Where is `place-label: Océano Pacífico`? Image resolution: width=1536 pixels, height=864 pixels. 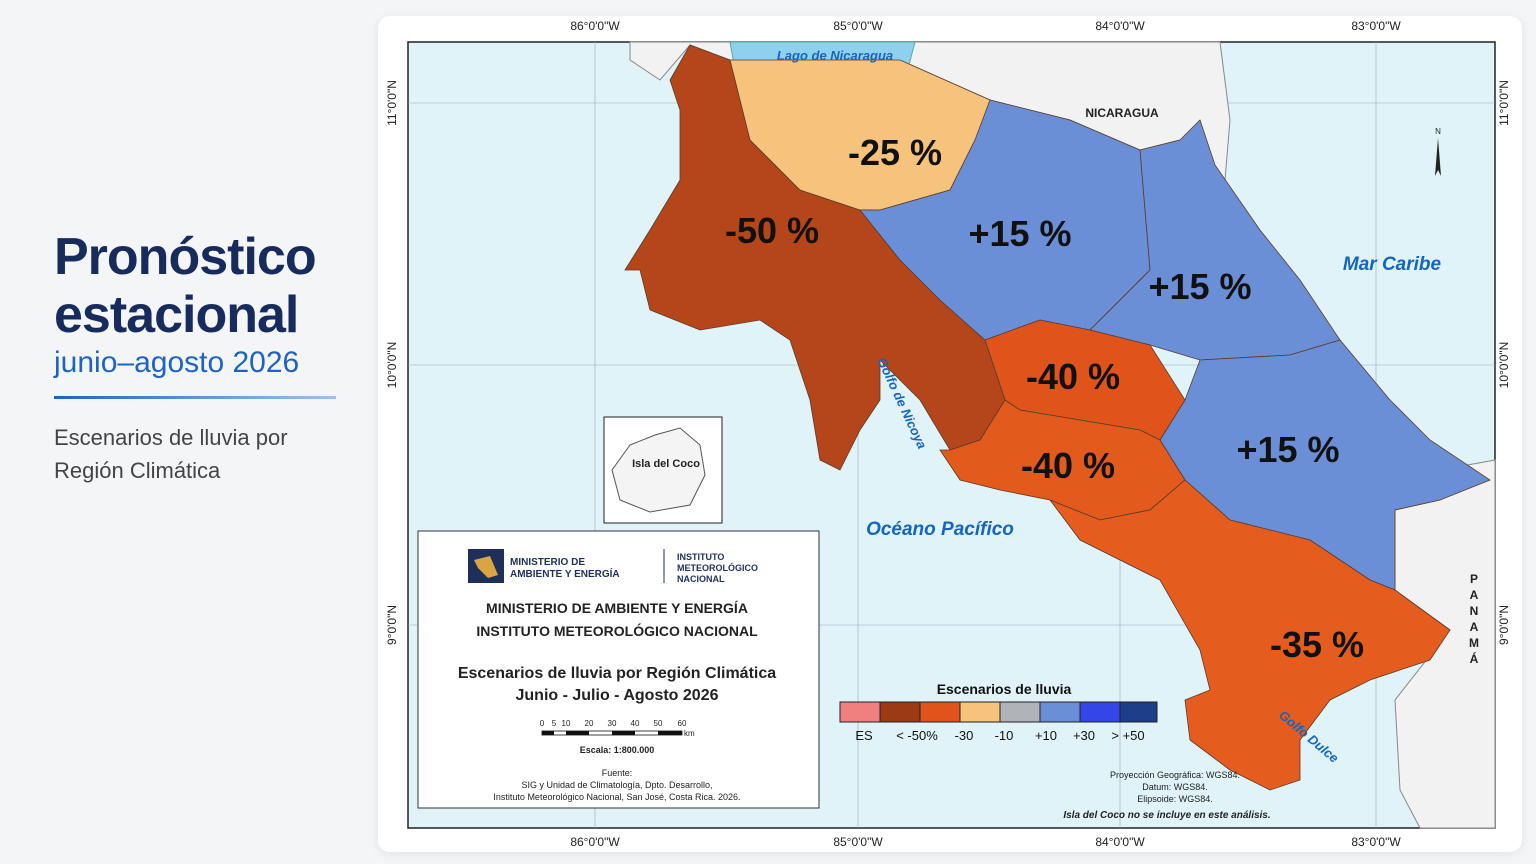 place-label: Océano Pacífico is located at coordinates (940, 529).